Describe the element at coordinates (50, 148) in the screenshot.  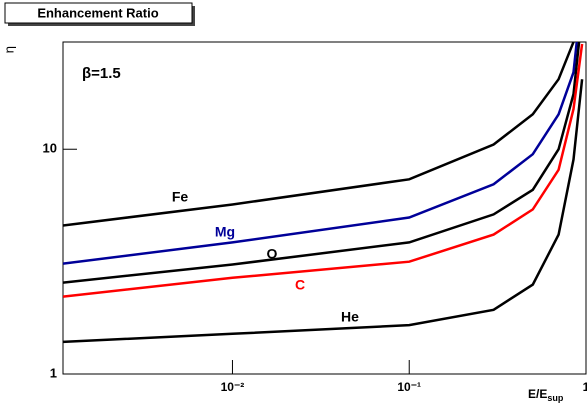
I see `y-tick-label: 10` at that location.